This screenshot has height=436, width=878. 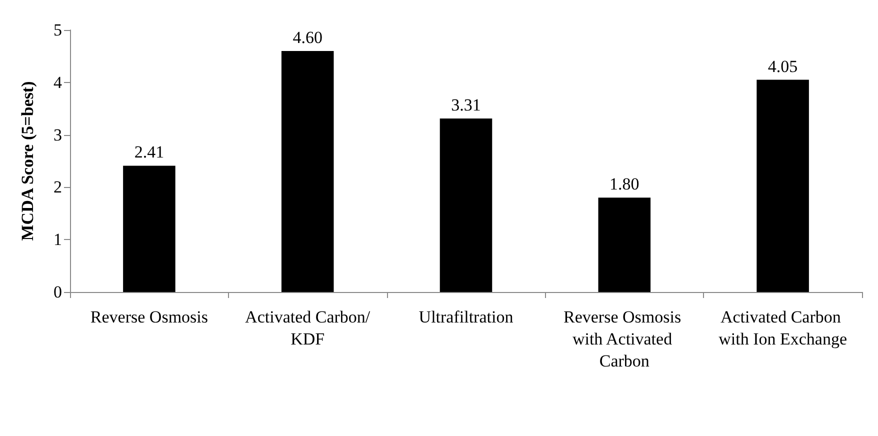 What do you see at coordinates (149, 152) in the screenshot?
I see `data-label: 2.41` at bounding box center [149, 152].